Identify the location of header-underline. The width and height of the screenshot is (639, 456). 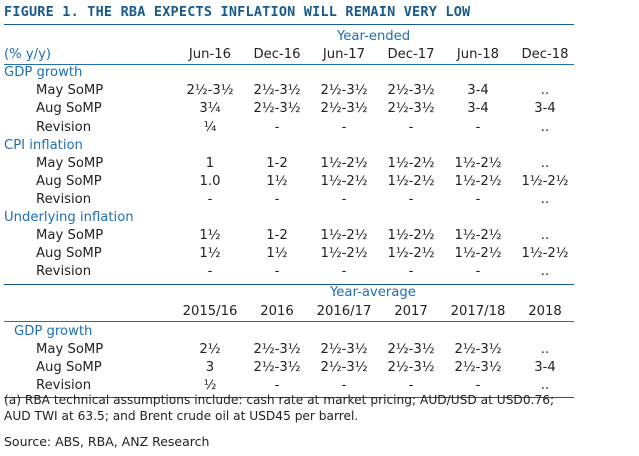
(289, 65).